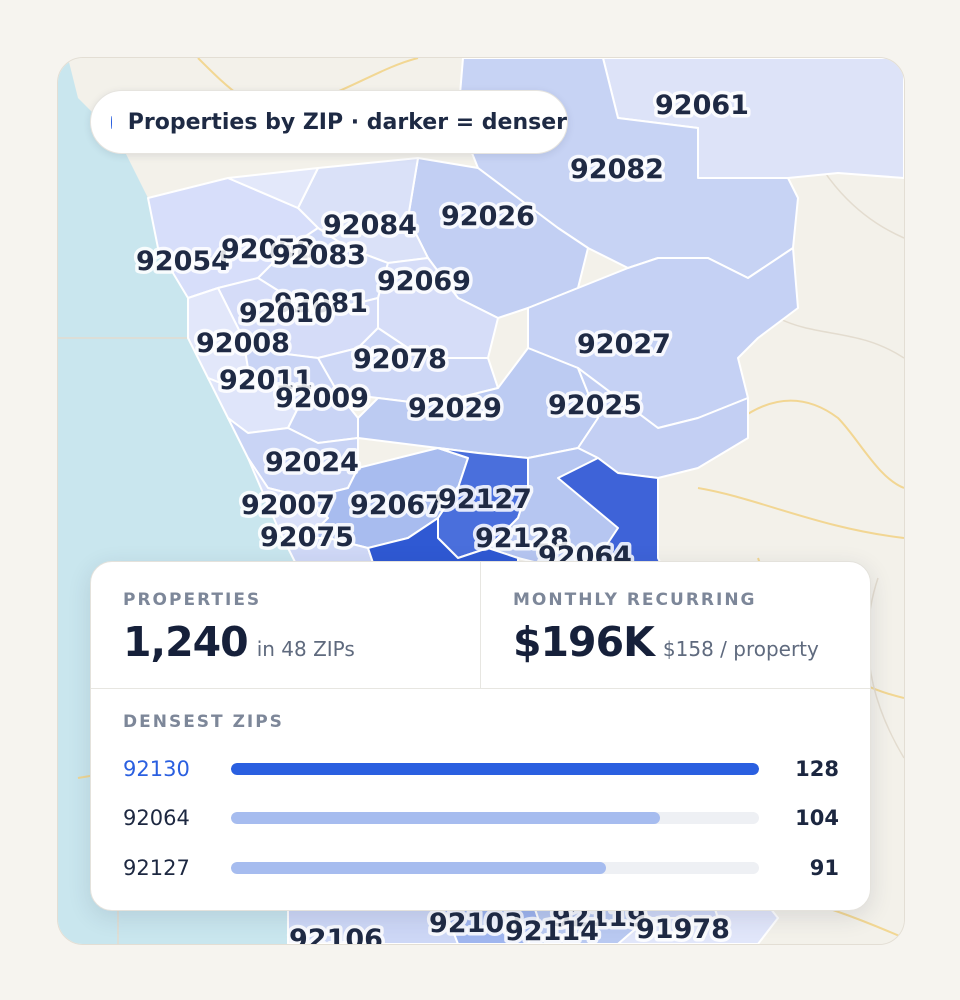 Image resolution: width=960 pixels, height=1000 pixels. What do you see at coordinates (286, 313) in the screenshot?
I see `zip-label: 92010` at bounding box center [286, 313].